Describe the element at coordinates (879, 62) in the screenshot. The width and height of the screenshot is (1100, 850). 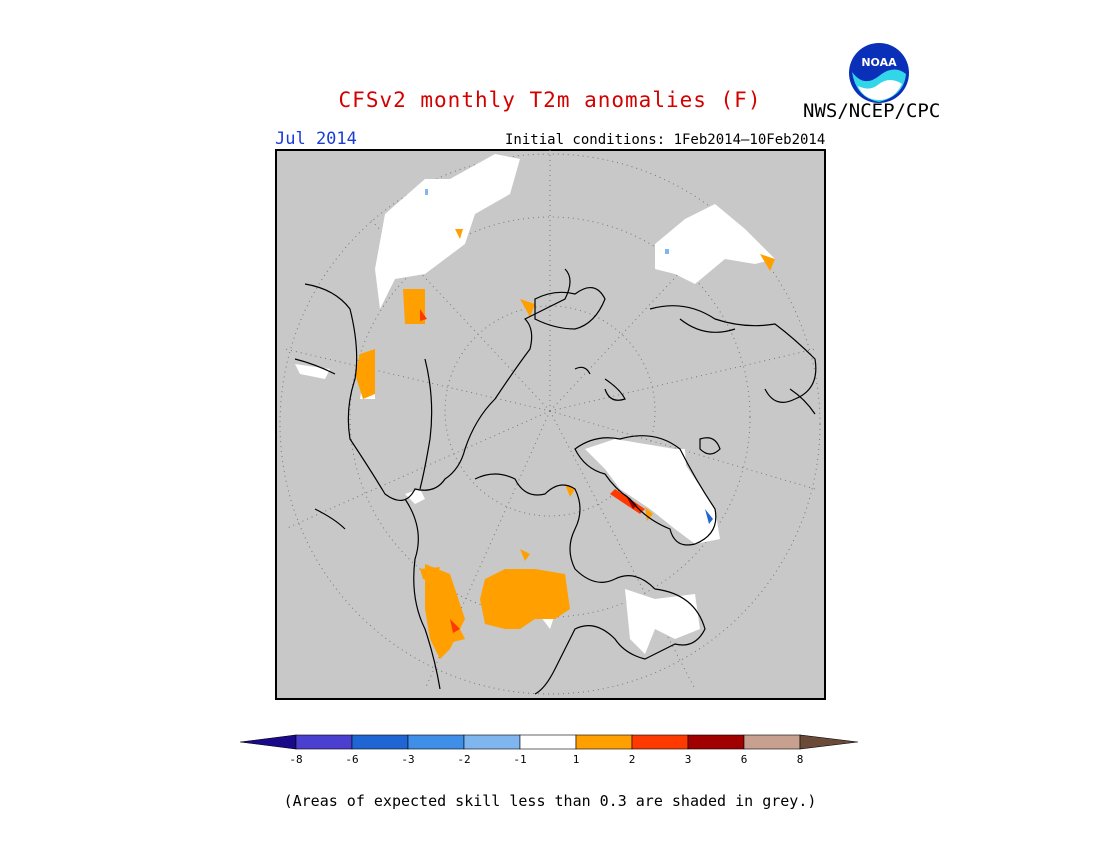
I see `logo-wordmark: NOAA` at that location.